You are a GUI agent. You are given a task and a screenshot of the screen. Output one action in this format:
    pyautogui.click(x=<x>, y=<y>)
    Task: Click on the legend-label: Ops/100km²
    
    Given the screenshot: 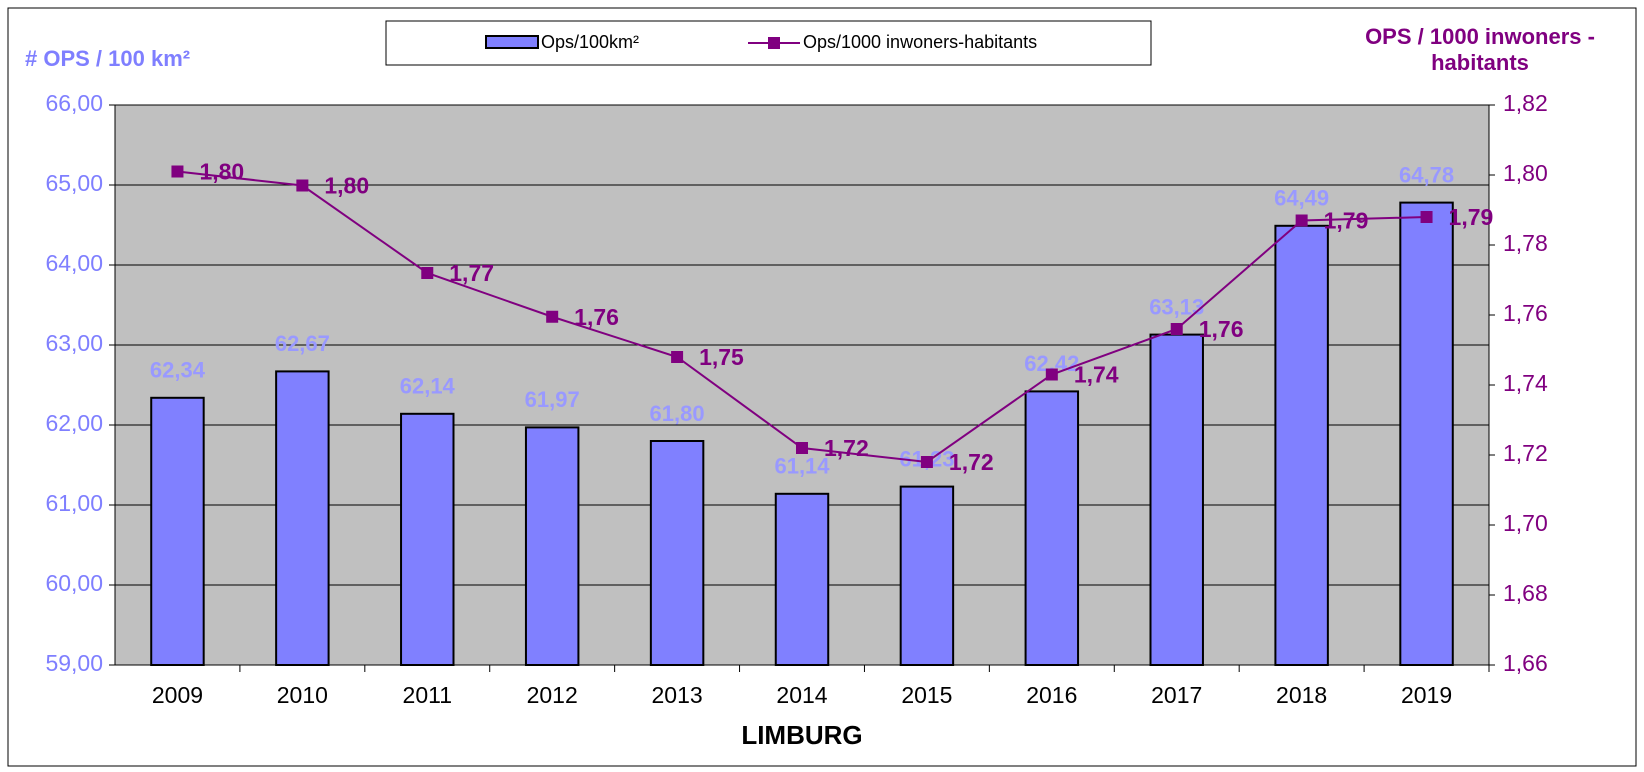 What is the action you would take?
    pyautogui.click(x=590, y=42)
    